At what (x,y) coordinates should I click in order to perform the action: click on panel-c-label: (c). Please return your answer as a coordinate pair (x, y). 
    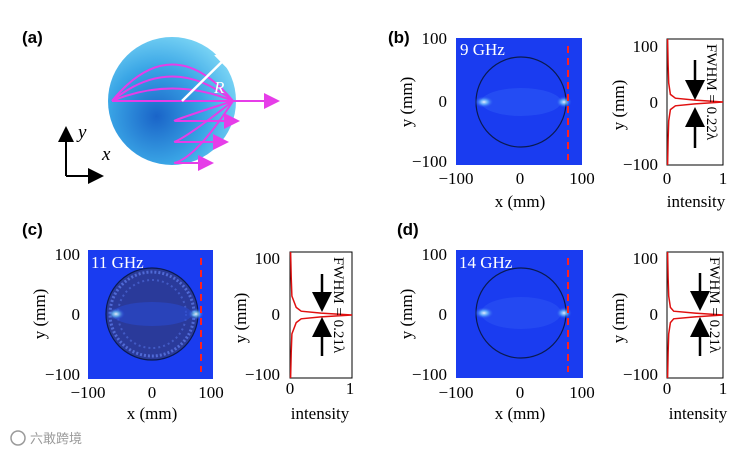
    Looking at the image, I should click on (32, 229).